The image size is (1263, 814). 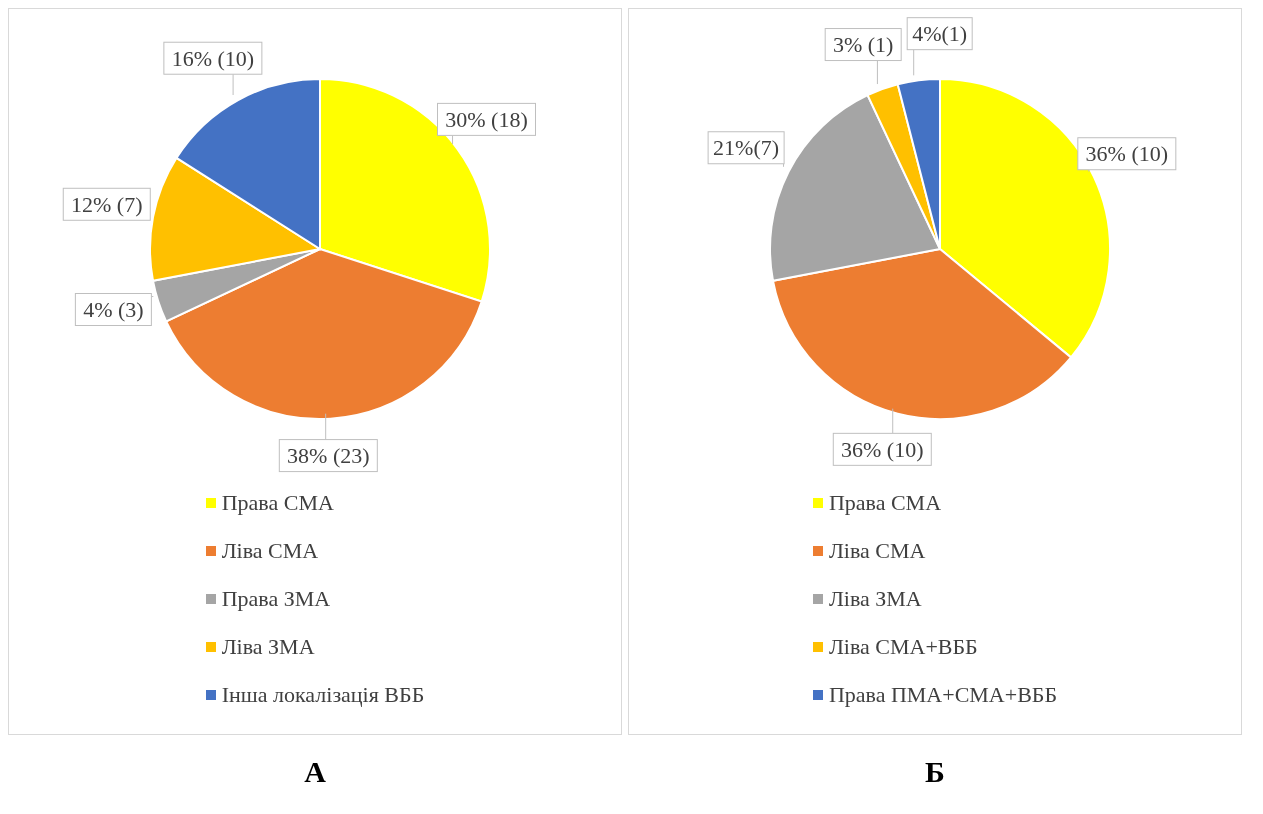 I want to click on legend-label: Права ЗМА, so click(x=276, y=599).